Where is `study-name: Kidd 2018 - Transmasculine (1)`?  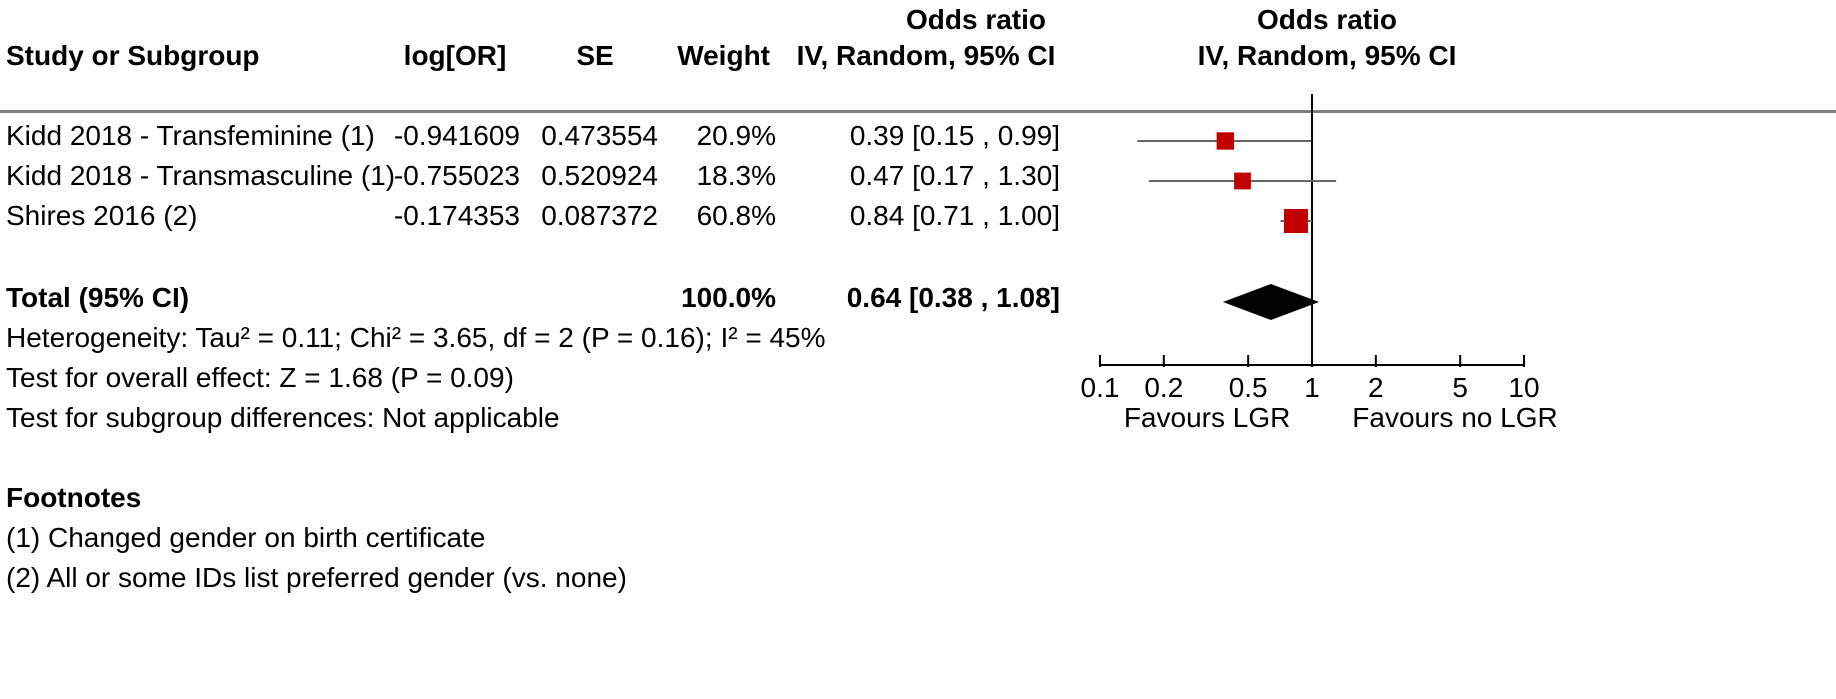 study-name: Kidd 2018 - Transmasculine (1) is located at coordinates (201, 175).